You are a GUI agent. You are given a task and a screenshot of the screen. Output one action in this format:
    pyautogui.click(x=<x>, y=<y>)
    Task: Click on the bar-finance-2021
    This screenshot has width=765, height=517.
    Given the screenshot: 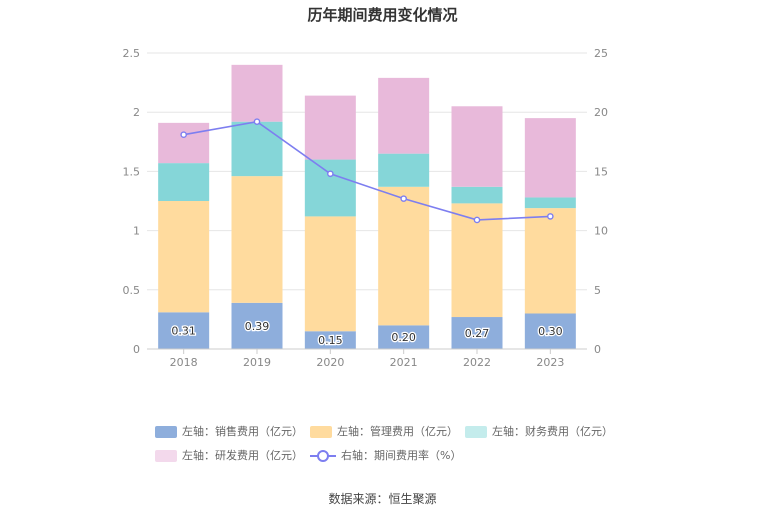 What is the action you would take?
    pyautogui.click(x=404, y=170)
    